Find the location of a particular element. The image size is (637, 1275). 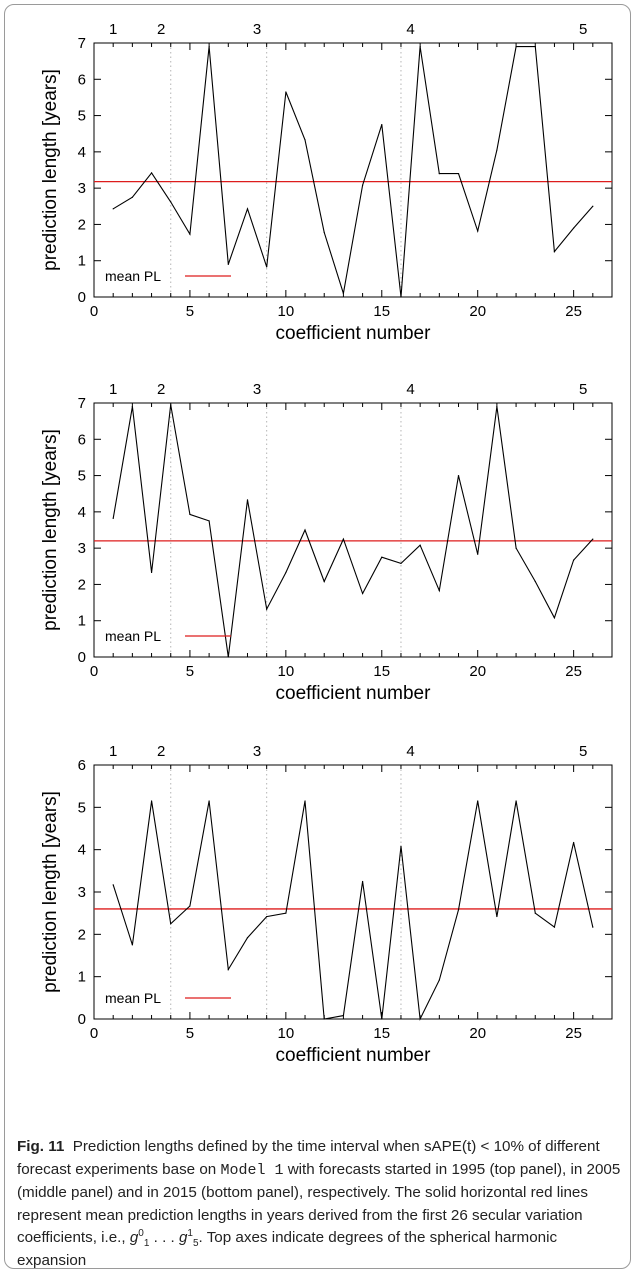

caption-dots: . . . is located at coordinates (164, 1237).